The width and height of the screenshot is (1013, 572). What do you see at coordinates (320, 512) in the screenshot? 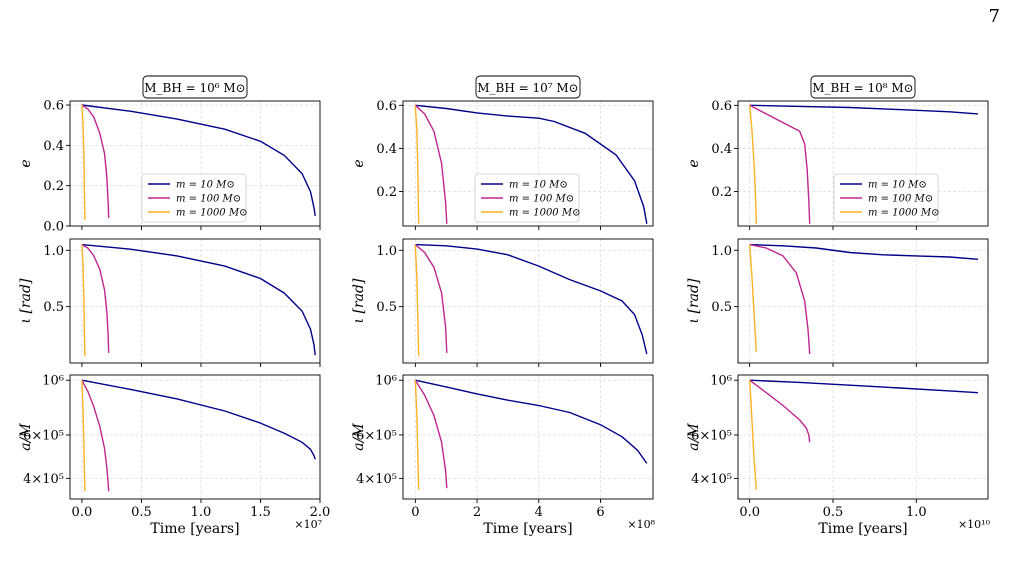
I see `x-tick-label: 2.0` at bounding box center [320, 512].